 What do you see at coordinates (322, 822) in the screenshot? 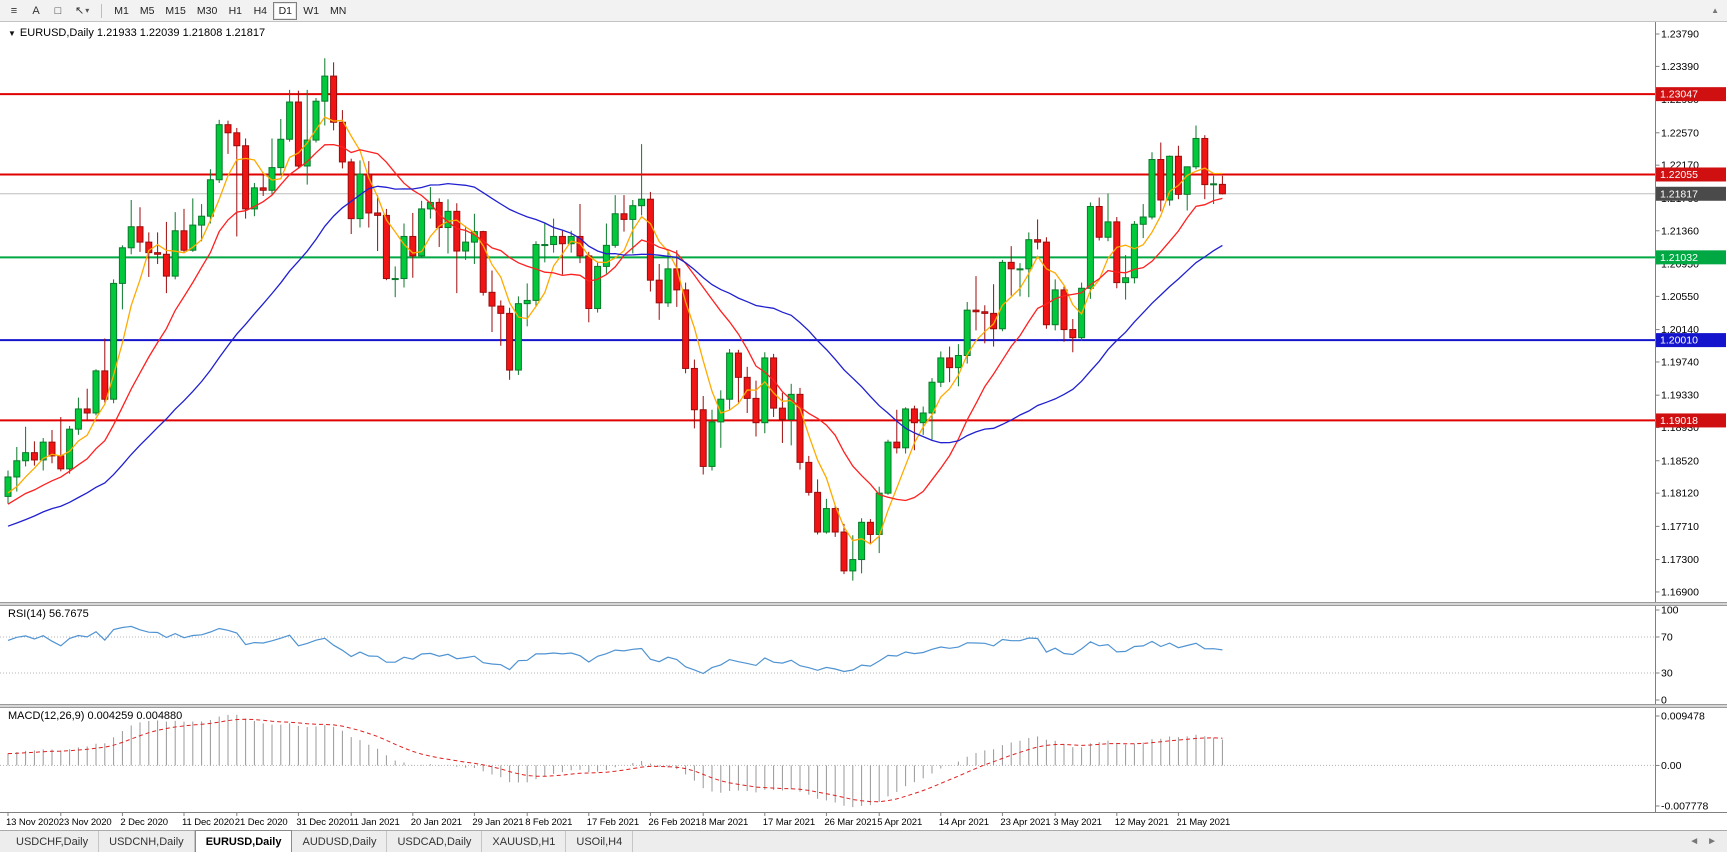
I see `date-axis-label: 31 Dec 2020` at bounding box center [322, 822].